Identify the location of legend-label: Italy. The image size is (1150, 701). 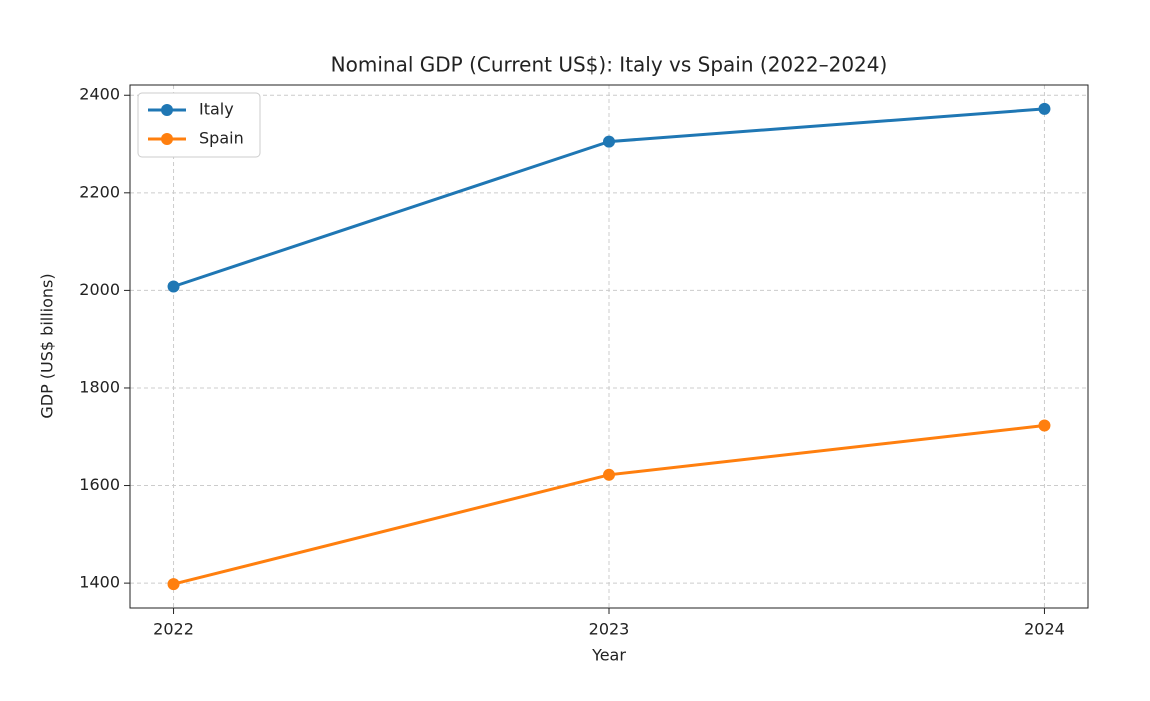
(216, 109).